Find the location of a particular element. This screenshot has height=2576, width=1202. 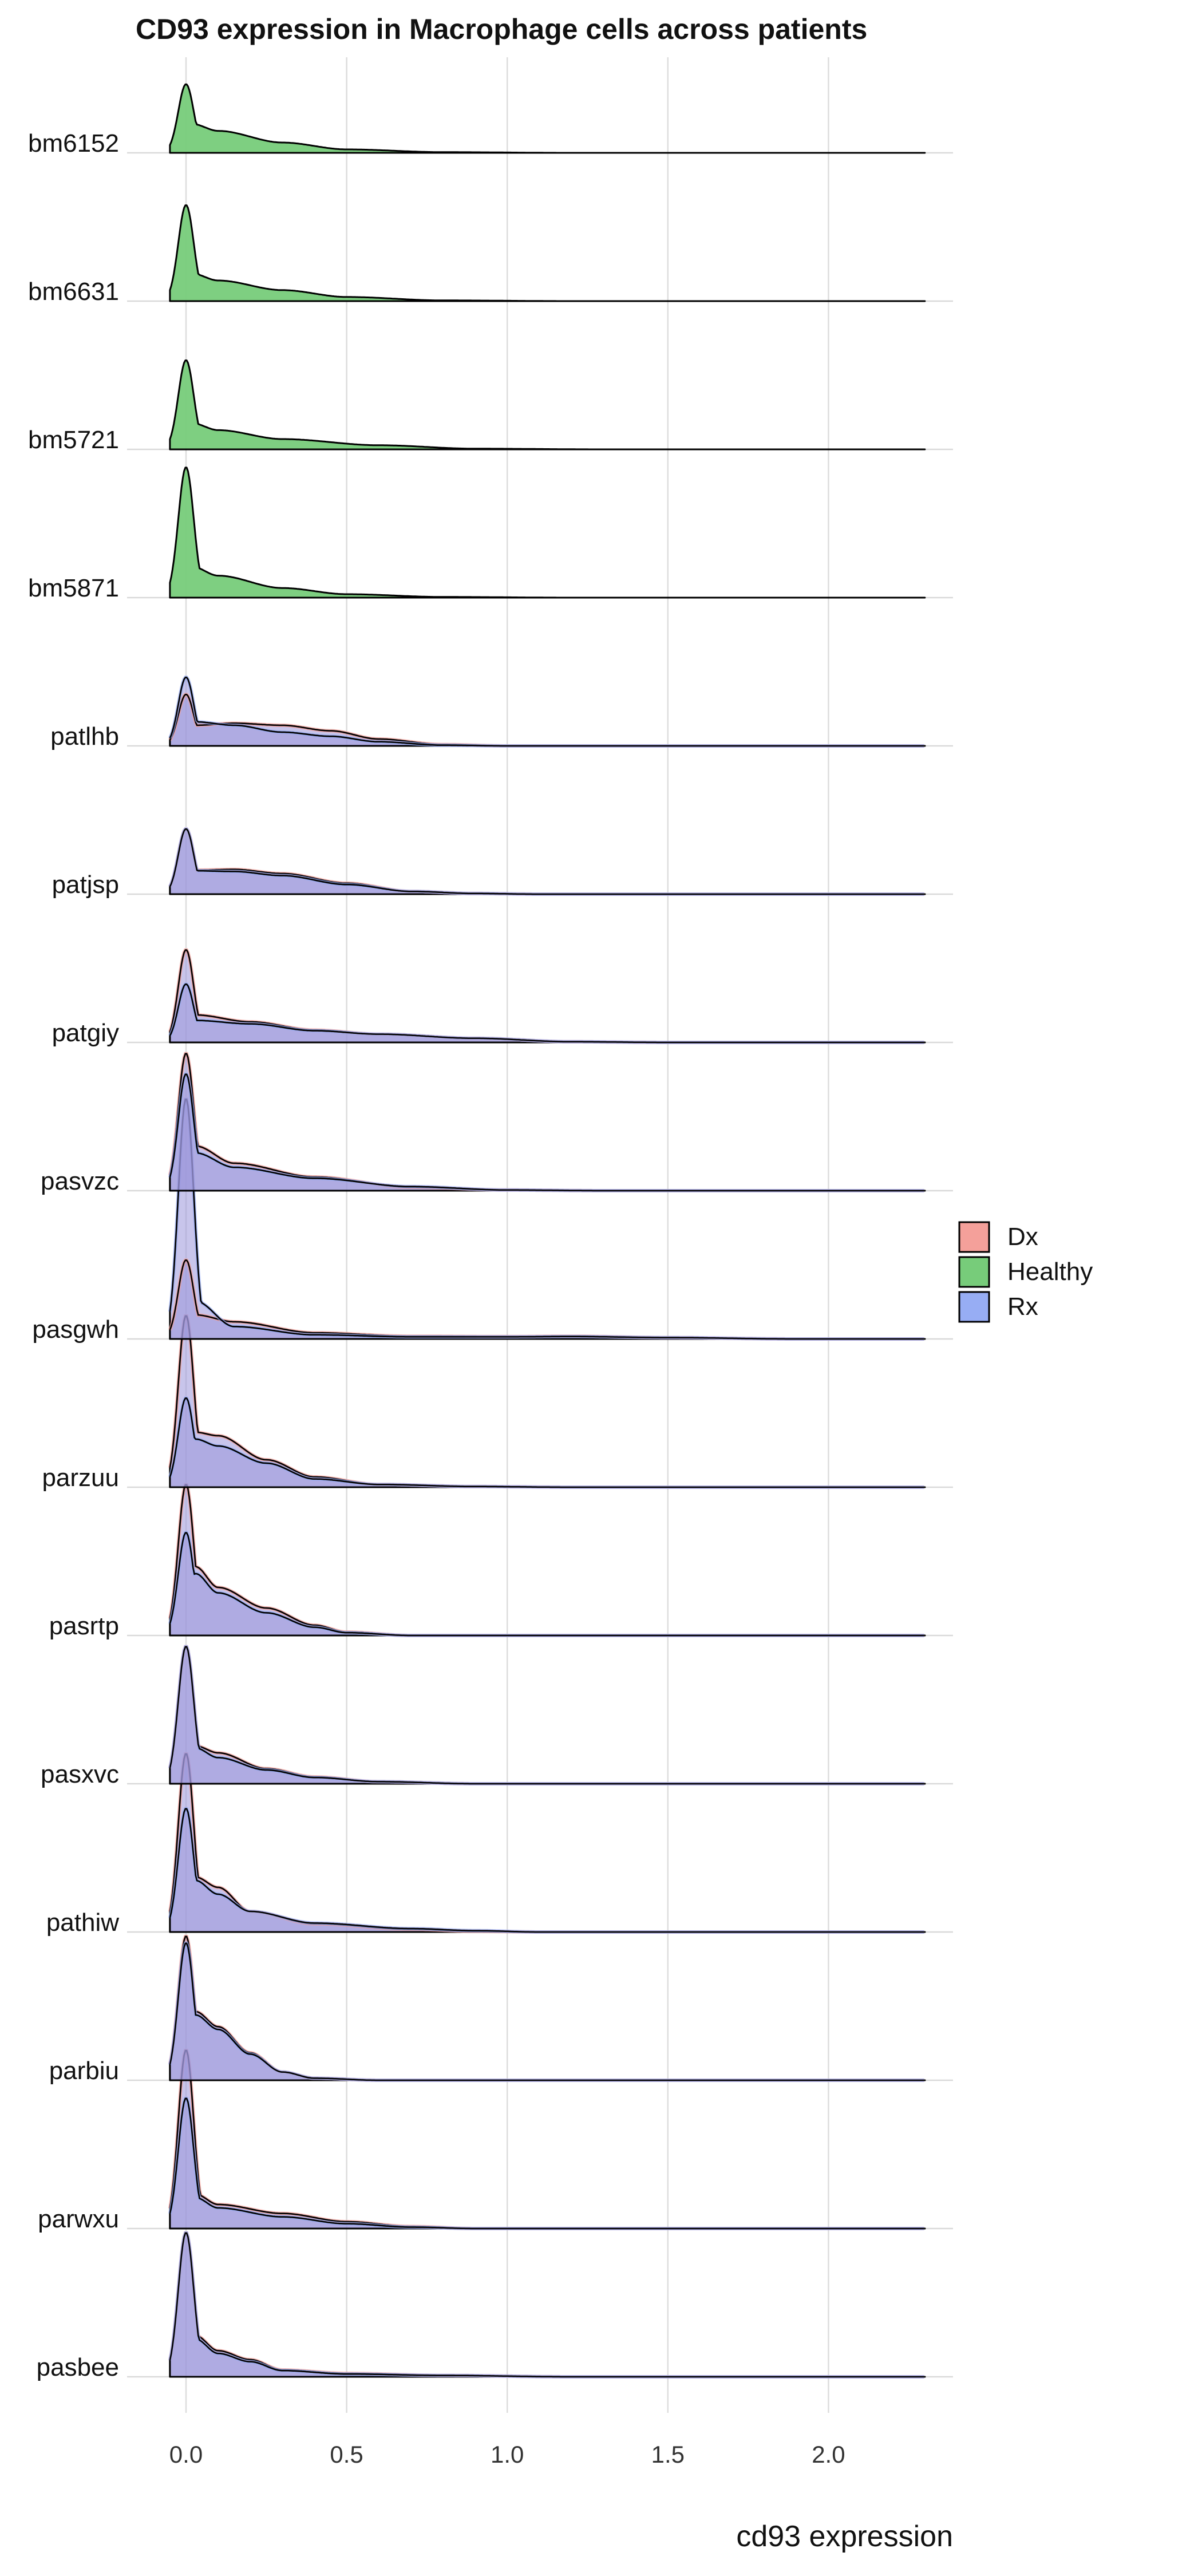

density-pasxvc-dx is located at coordinates (547, 1715).